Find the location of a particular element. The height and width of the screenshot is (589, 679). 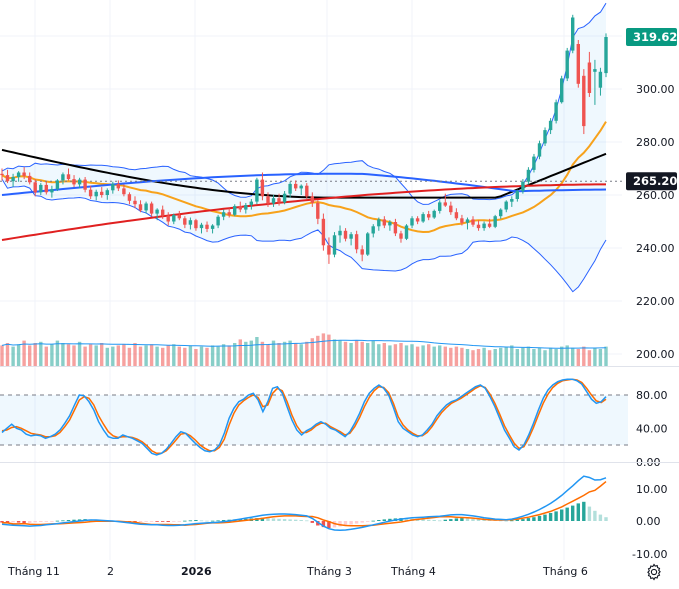

macd-pane is located at coordinates (304, 503).